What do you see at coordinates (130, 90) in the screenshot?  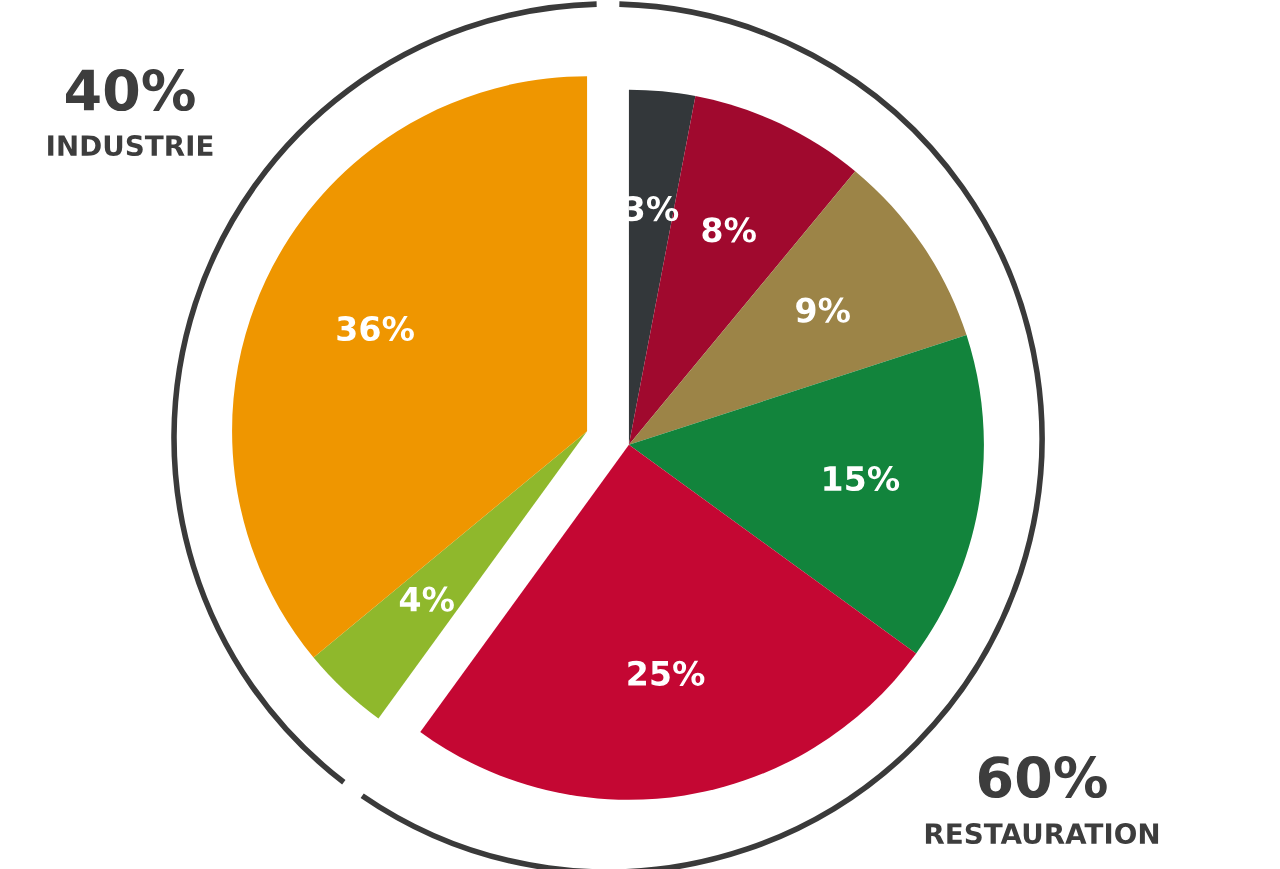 I see `text: 40%` at bounding box center [130, 90].